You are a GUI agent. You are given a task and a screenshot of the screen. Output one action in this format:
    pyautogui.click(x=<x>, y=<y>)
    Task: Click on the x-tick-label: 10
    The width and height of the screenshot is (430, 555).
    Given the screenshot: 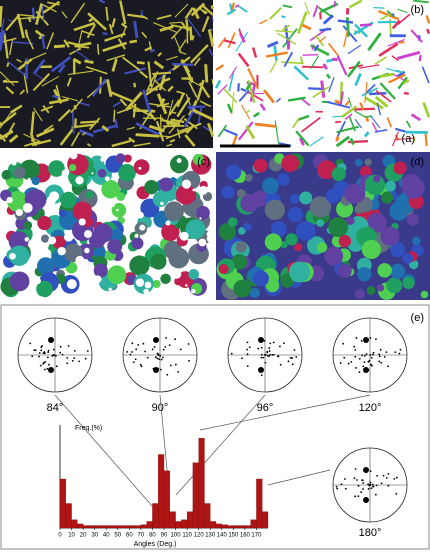 What is the action you would take?
    pyautogui.click(x=71, y=536)
    